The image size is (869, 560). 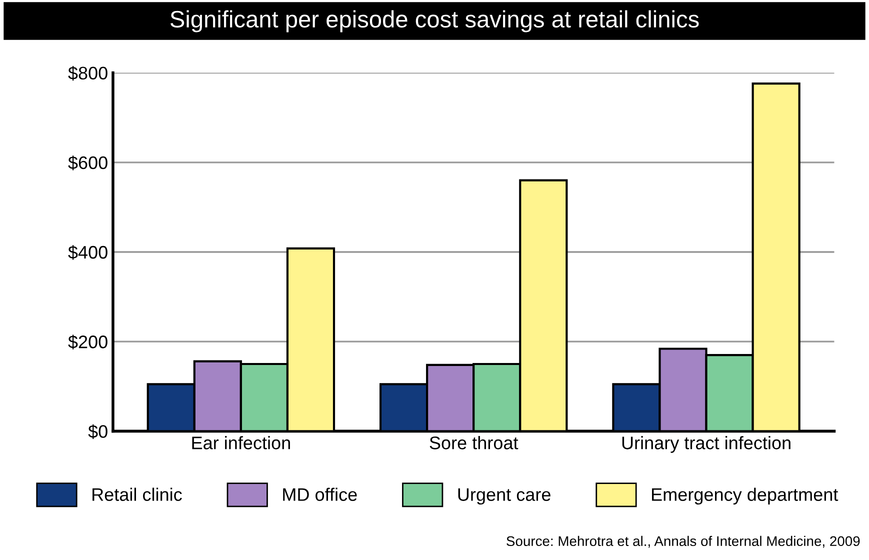 What do you see at coordinates (504, 496) in the screenshot?
I see `legend-label: Urgent care` at bounding box center [504, 496].